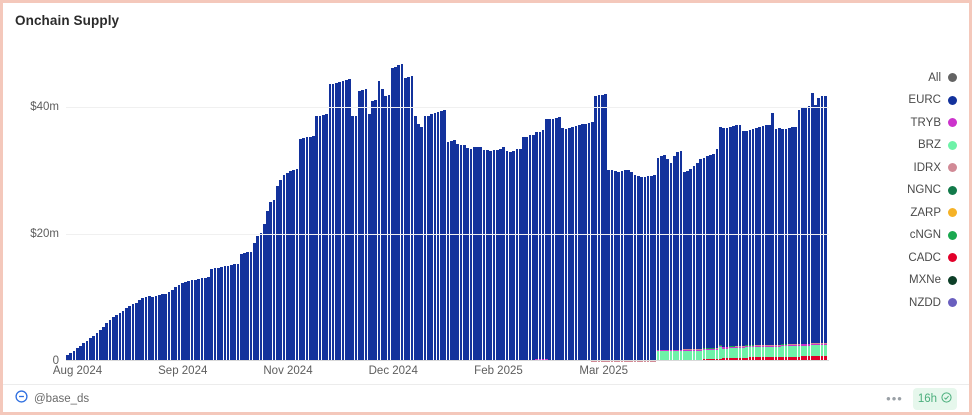 The image size is (972, 415). Describe the element at coordinates (913, 78) in the screenshot. I see `legend-item-all: All` at that location.